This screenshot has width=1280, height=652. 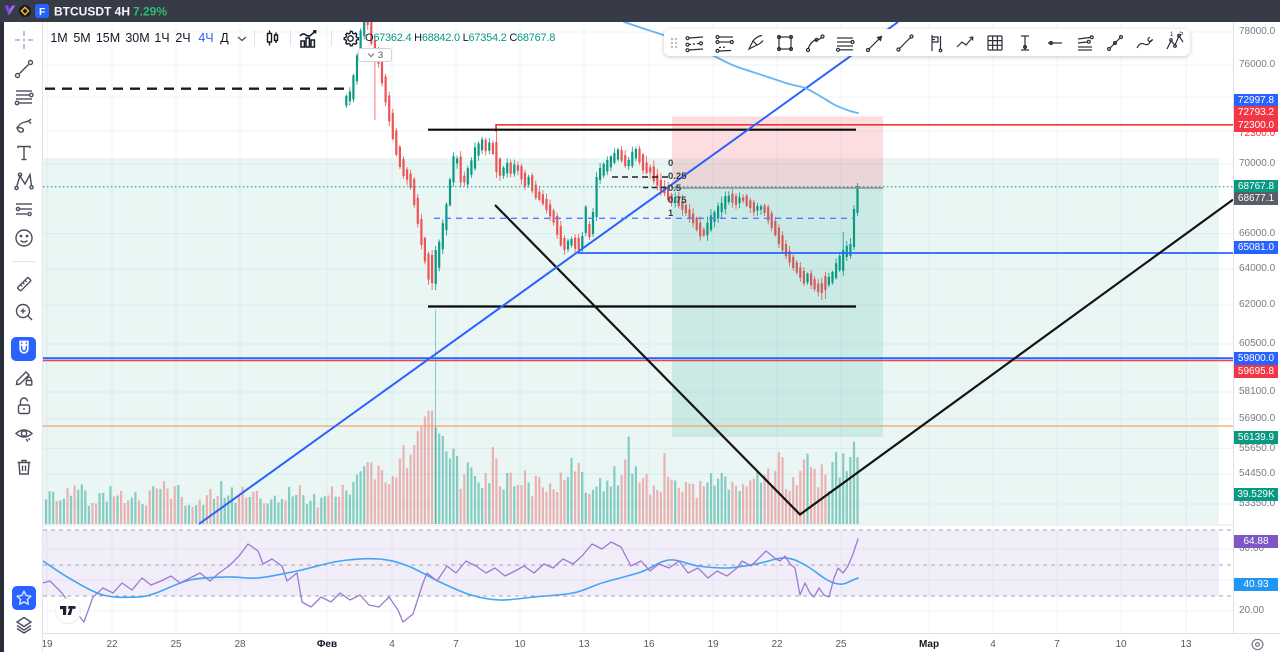 I want to click on svg-text: F, so click(x=42, y=12).